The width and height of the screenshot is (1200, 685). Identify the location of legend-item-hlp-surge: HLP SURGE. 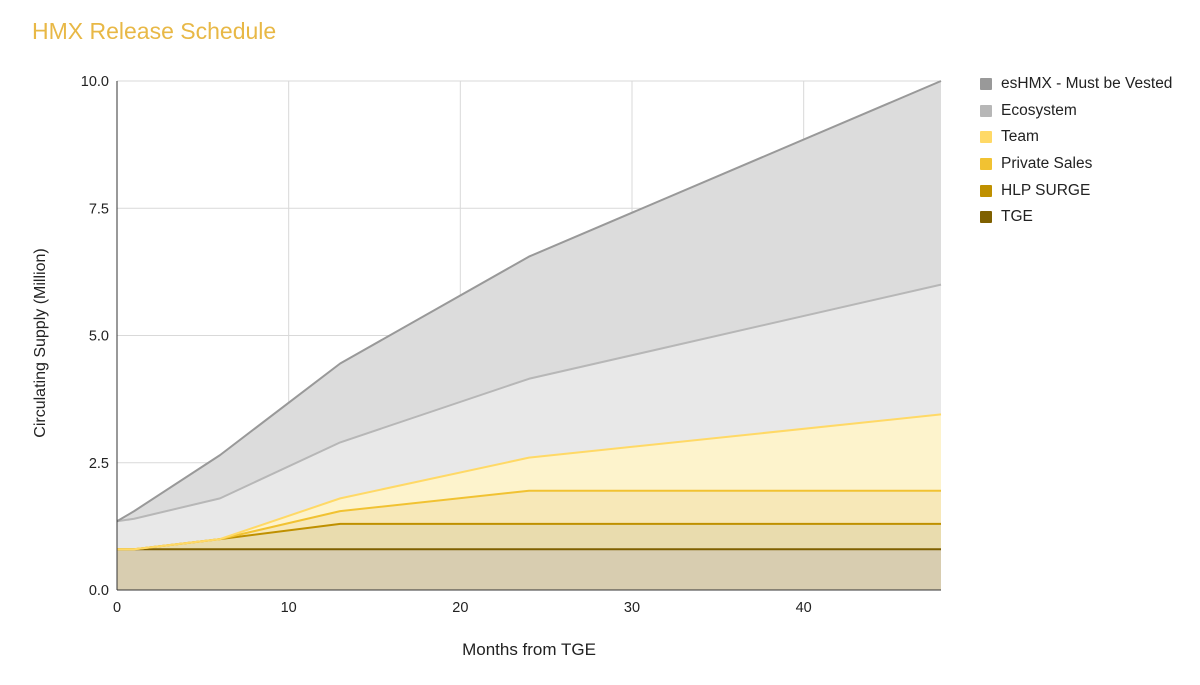
(1076, 190).